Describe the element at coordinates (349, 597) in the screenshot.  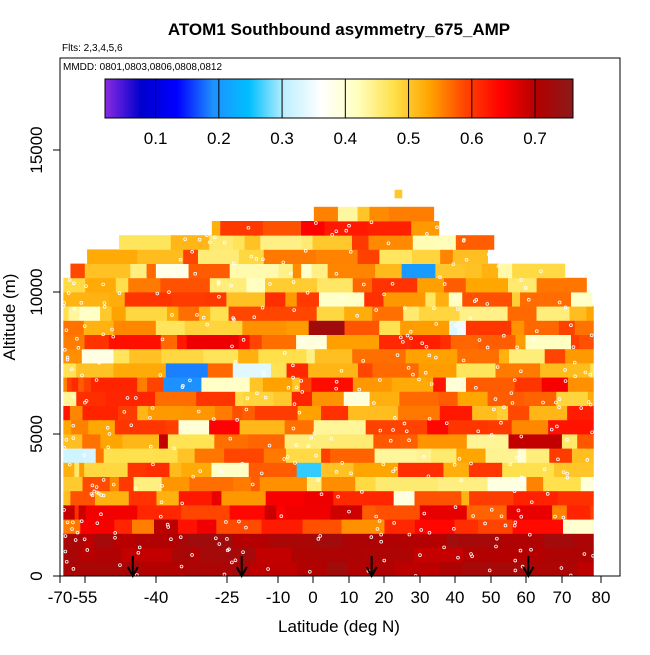
I see `x-tick-label: 10` at that location.